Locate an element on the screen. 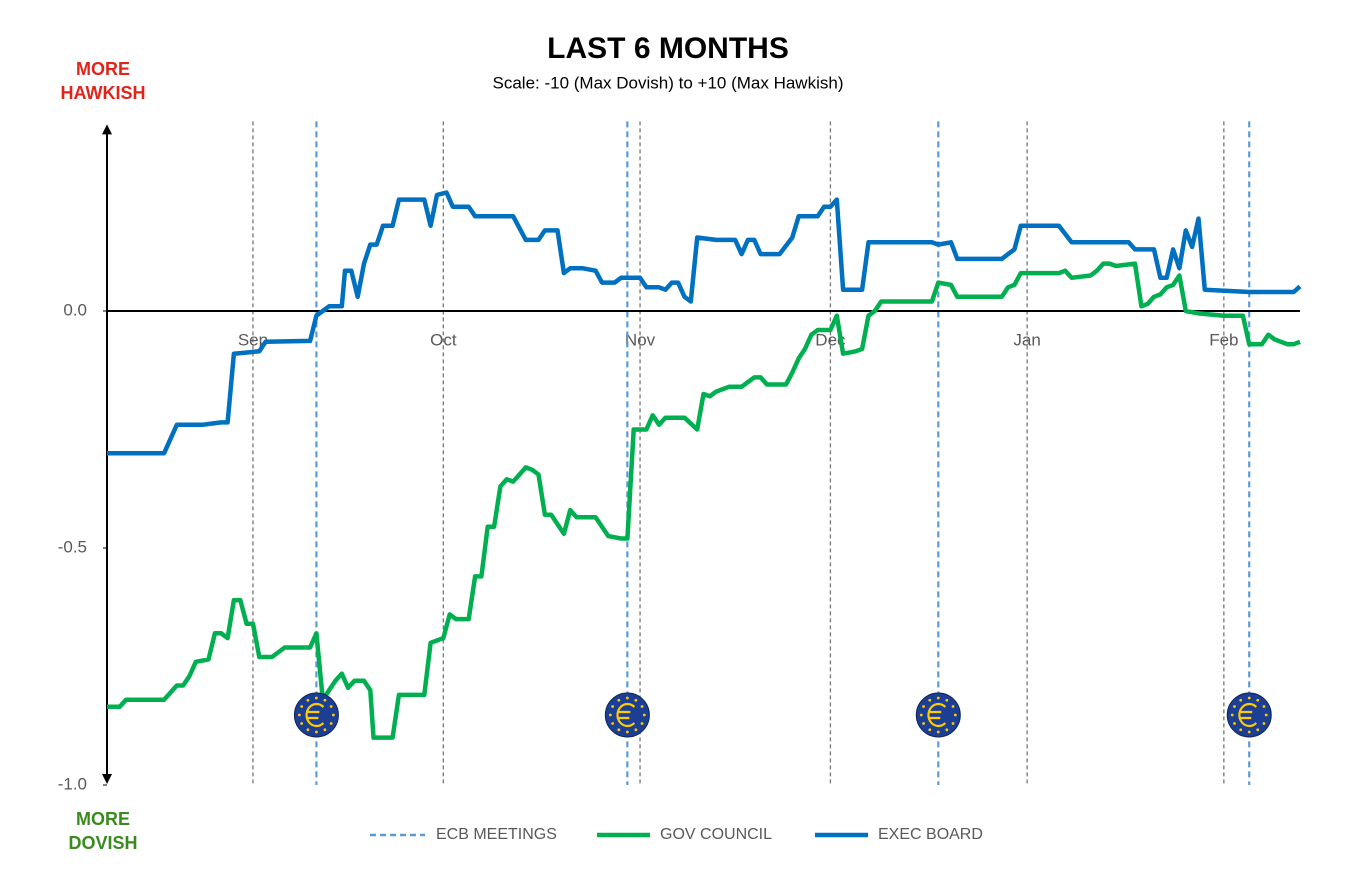 Image resolution: width=1350 pixels, height=874 pixels. legend-label: ECB MEETINGS is located at coordinates (496, 834).